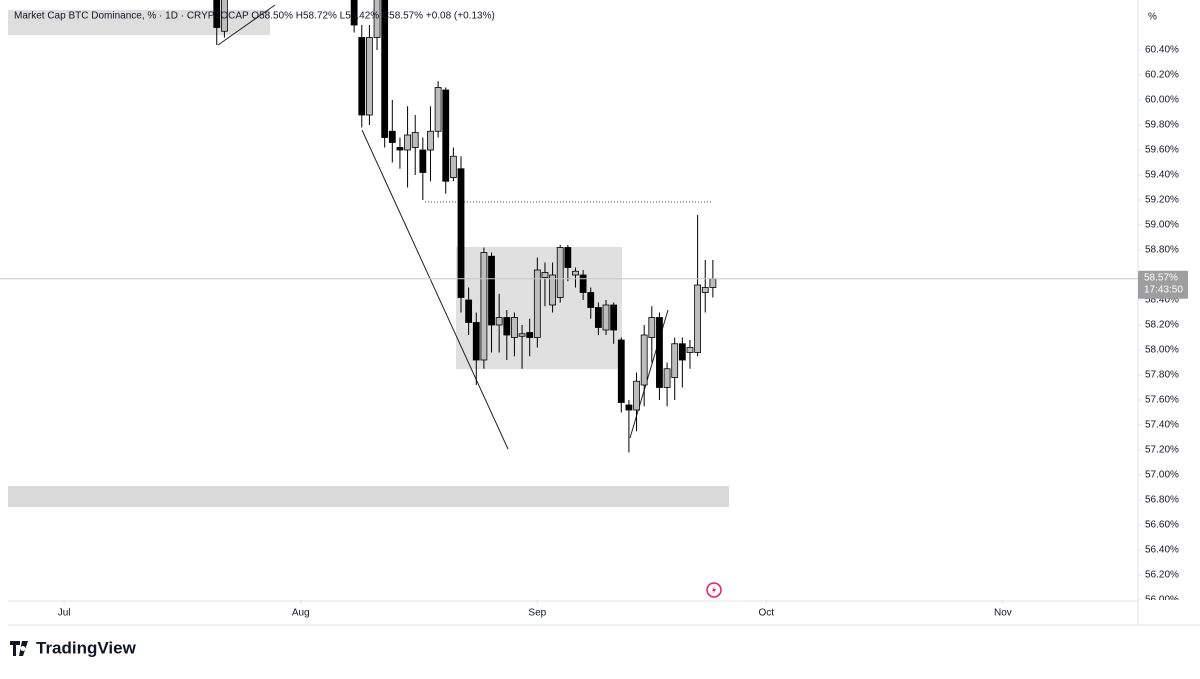  What do you see at coordinates (1162, 150) in the screenshot?
I see `y-tick-label: 59.60%` at bounding box center [1162, 150].